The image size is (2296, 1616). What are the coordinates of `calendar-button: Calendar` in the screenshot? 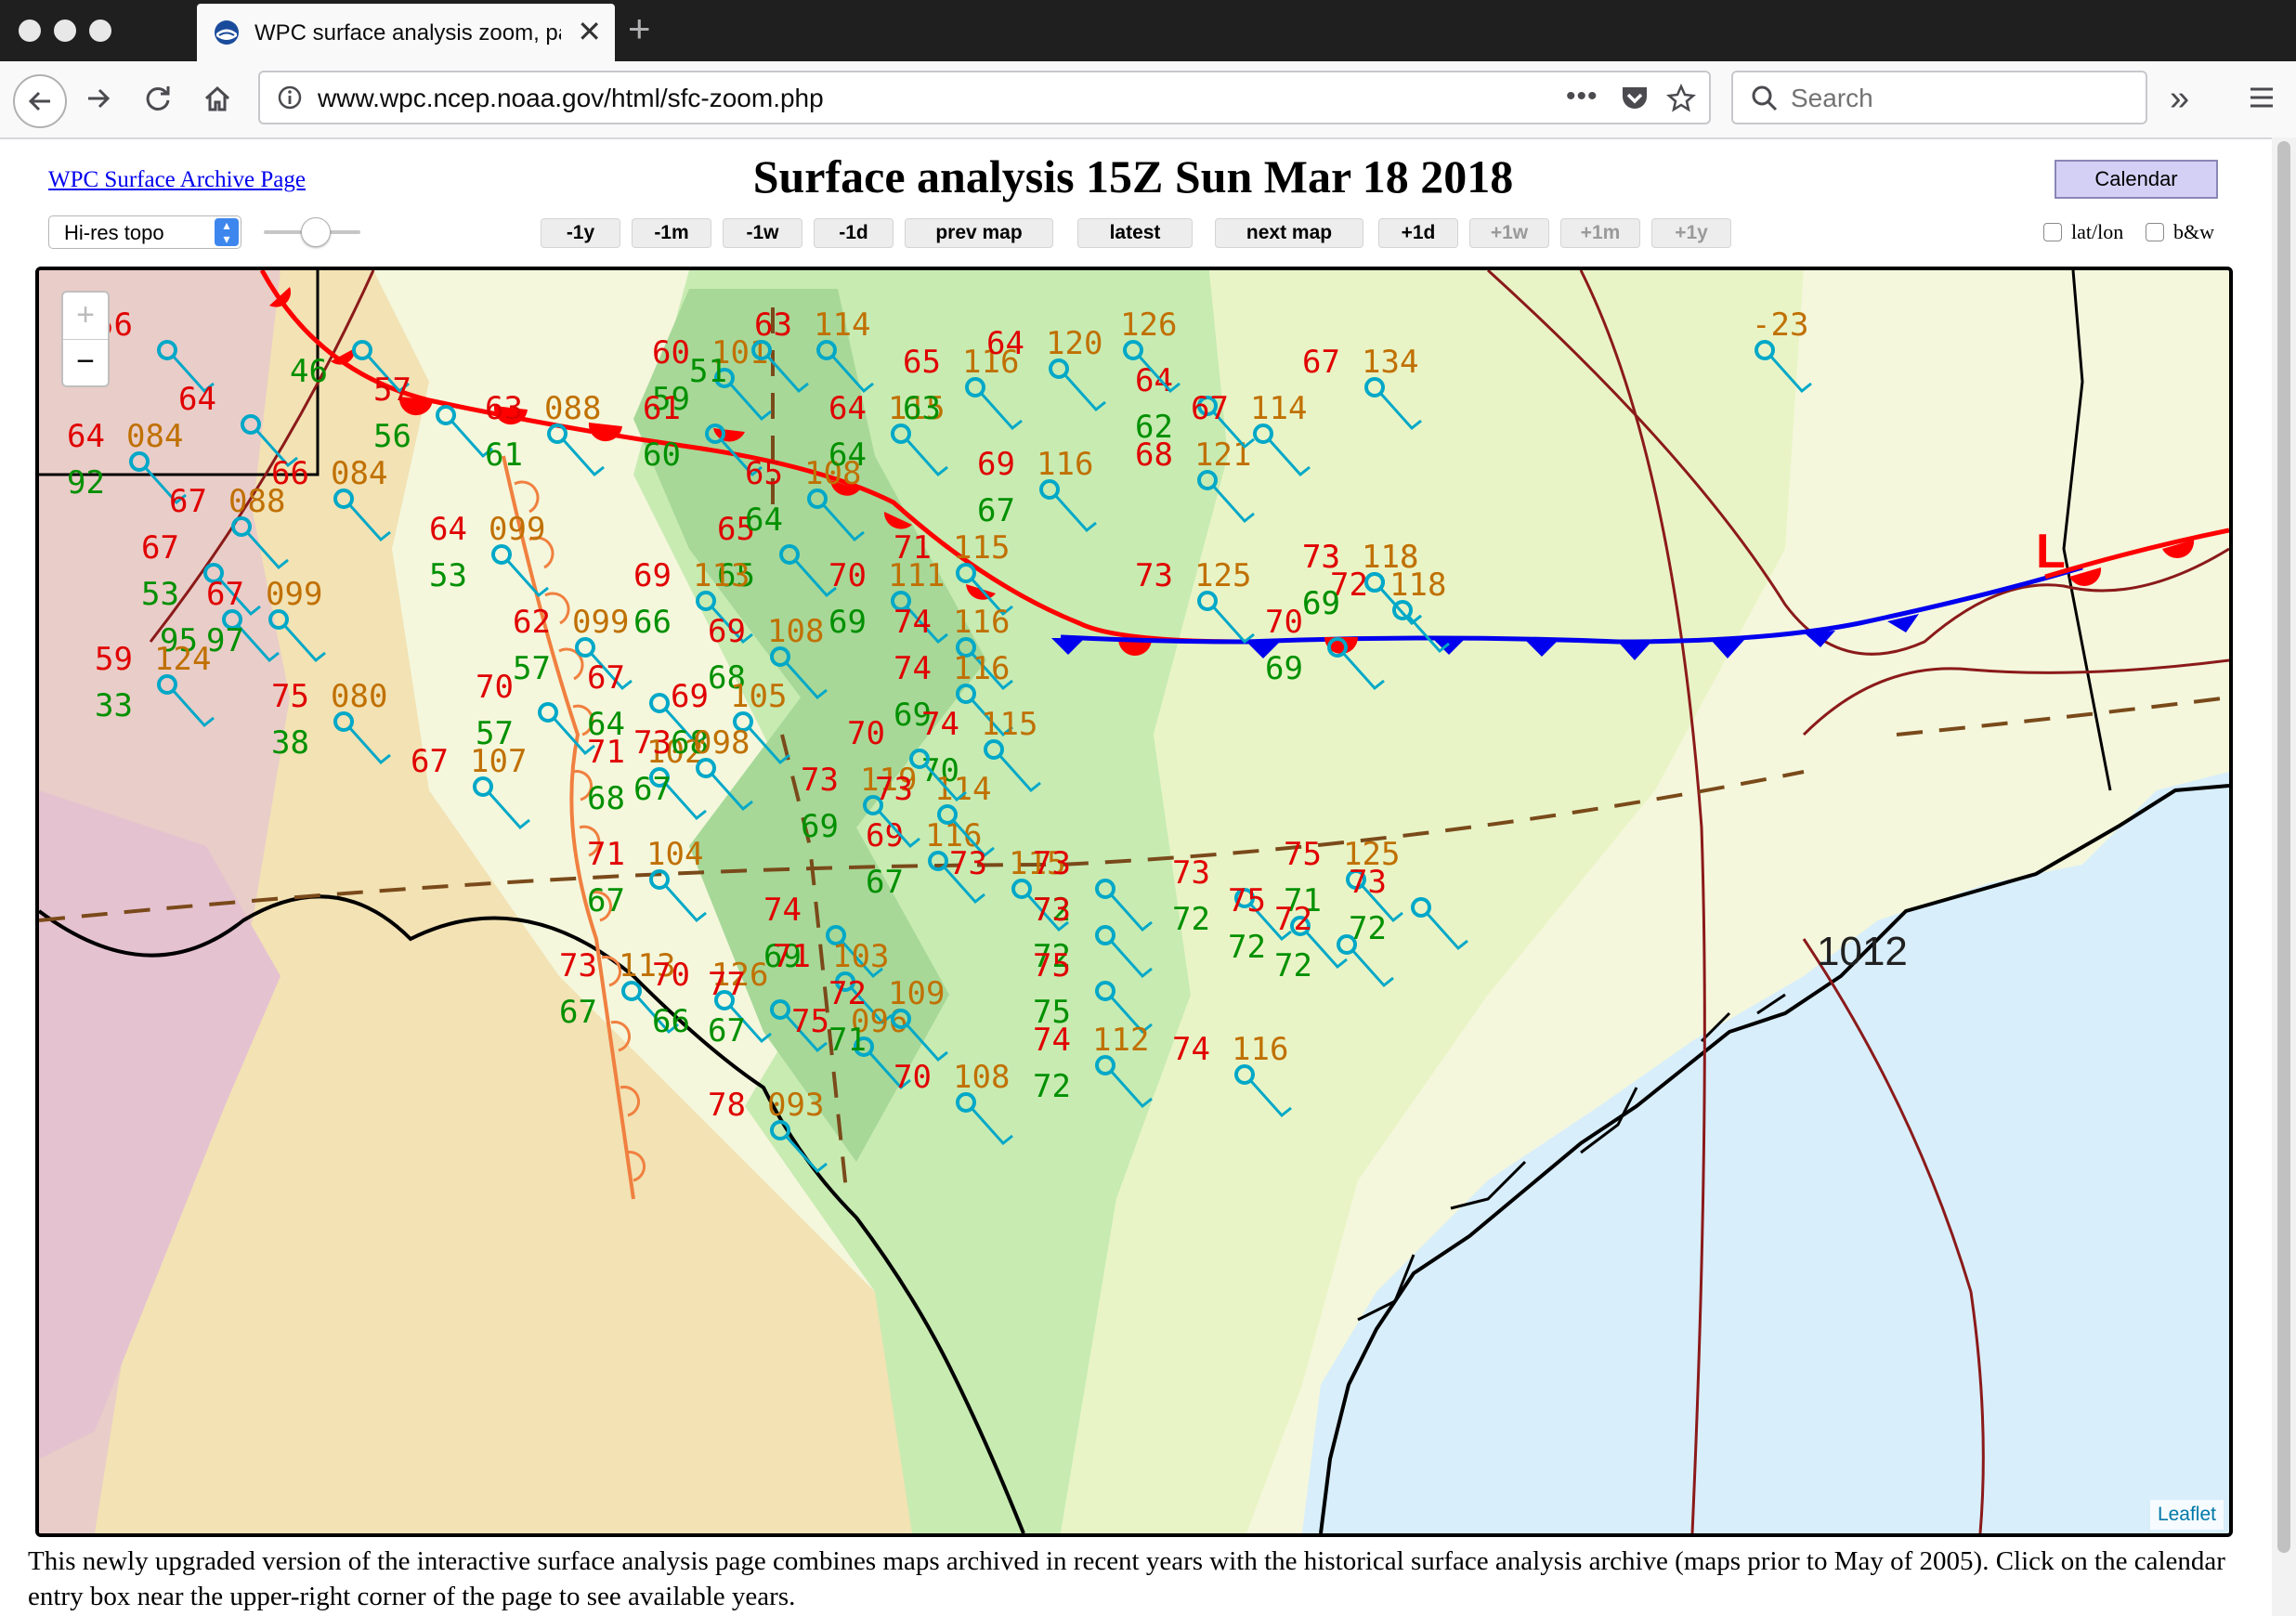 It's located at (2136, 180).